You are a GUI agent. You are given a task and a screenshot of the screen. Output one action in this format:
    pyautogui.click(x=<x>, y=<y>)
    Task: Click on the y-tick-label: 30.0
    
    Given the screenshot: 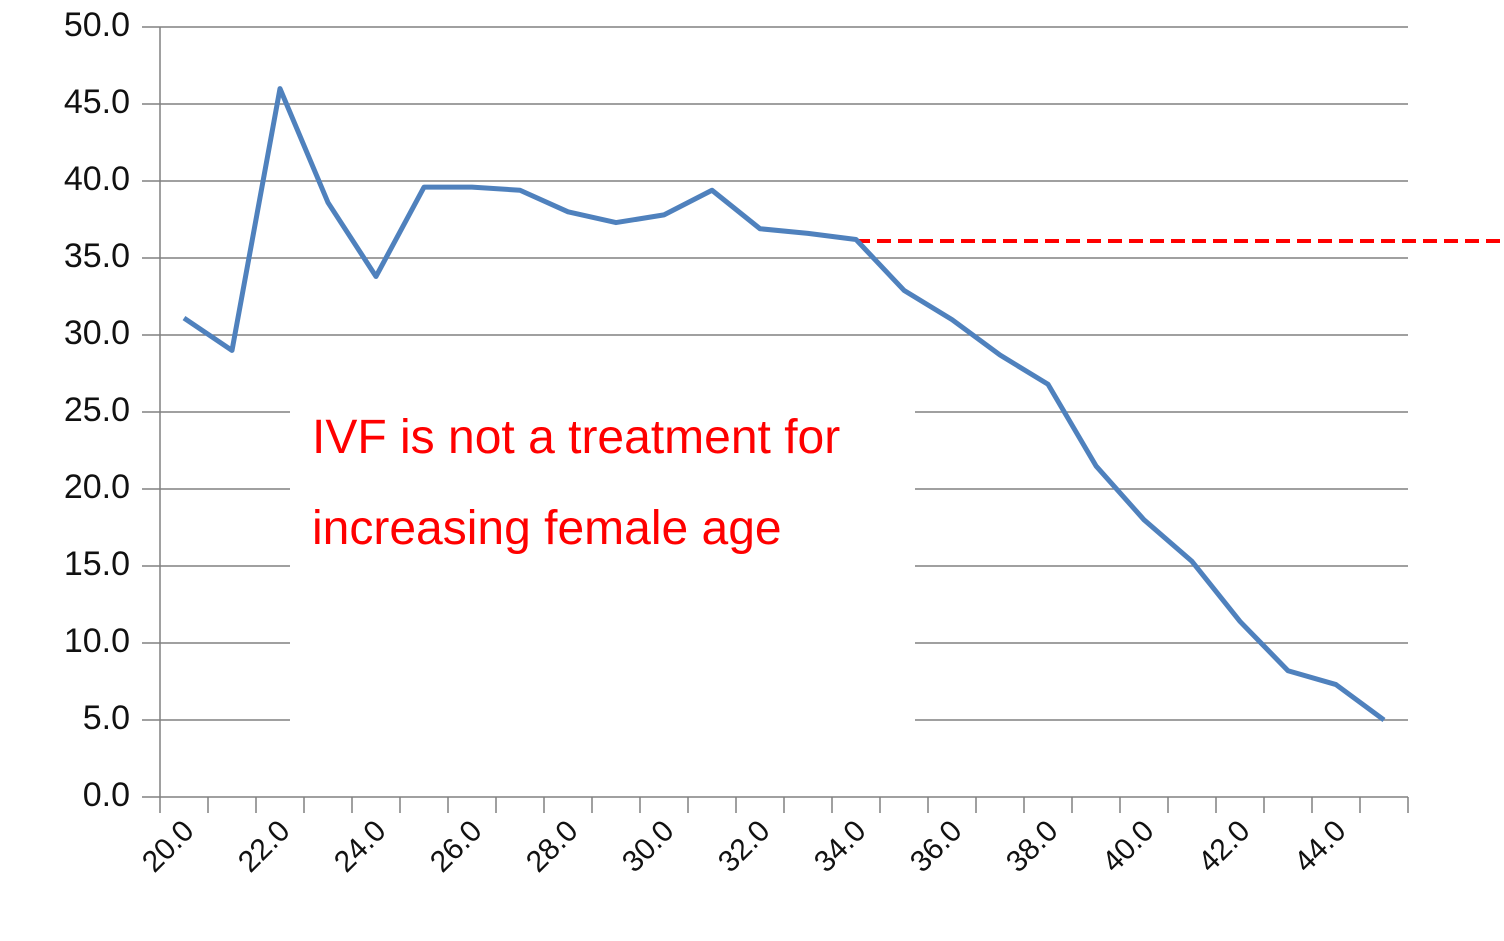 What is the action you would take?
    pyautogui.click(x=97, y=333)
    